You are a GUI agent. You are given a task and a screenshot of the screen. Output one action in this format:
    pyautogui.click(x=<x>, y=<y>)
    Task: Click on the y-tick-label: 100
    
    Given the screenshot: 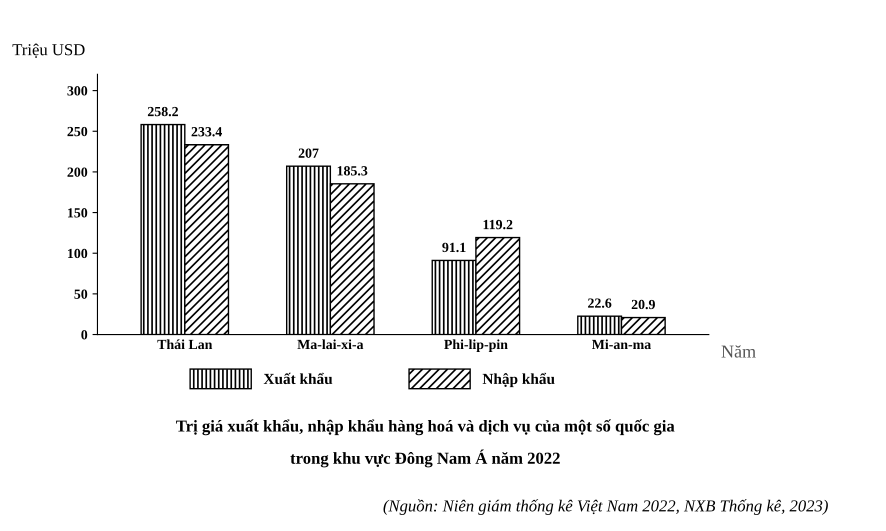 What is the action you would take?
    pyautogui.click(x=78, y=253)
    